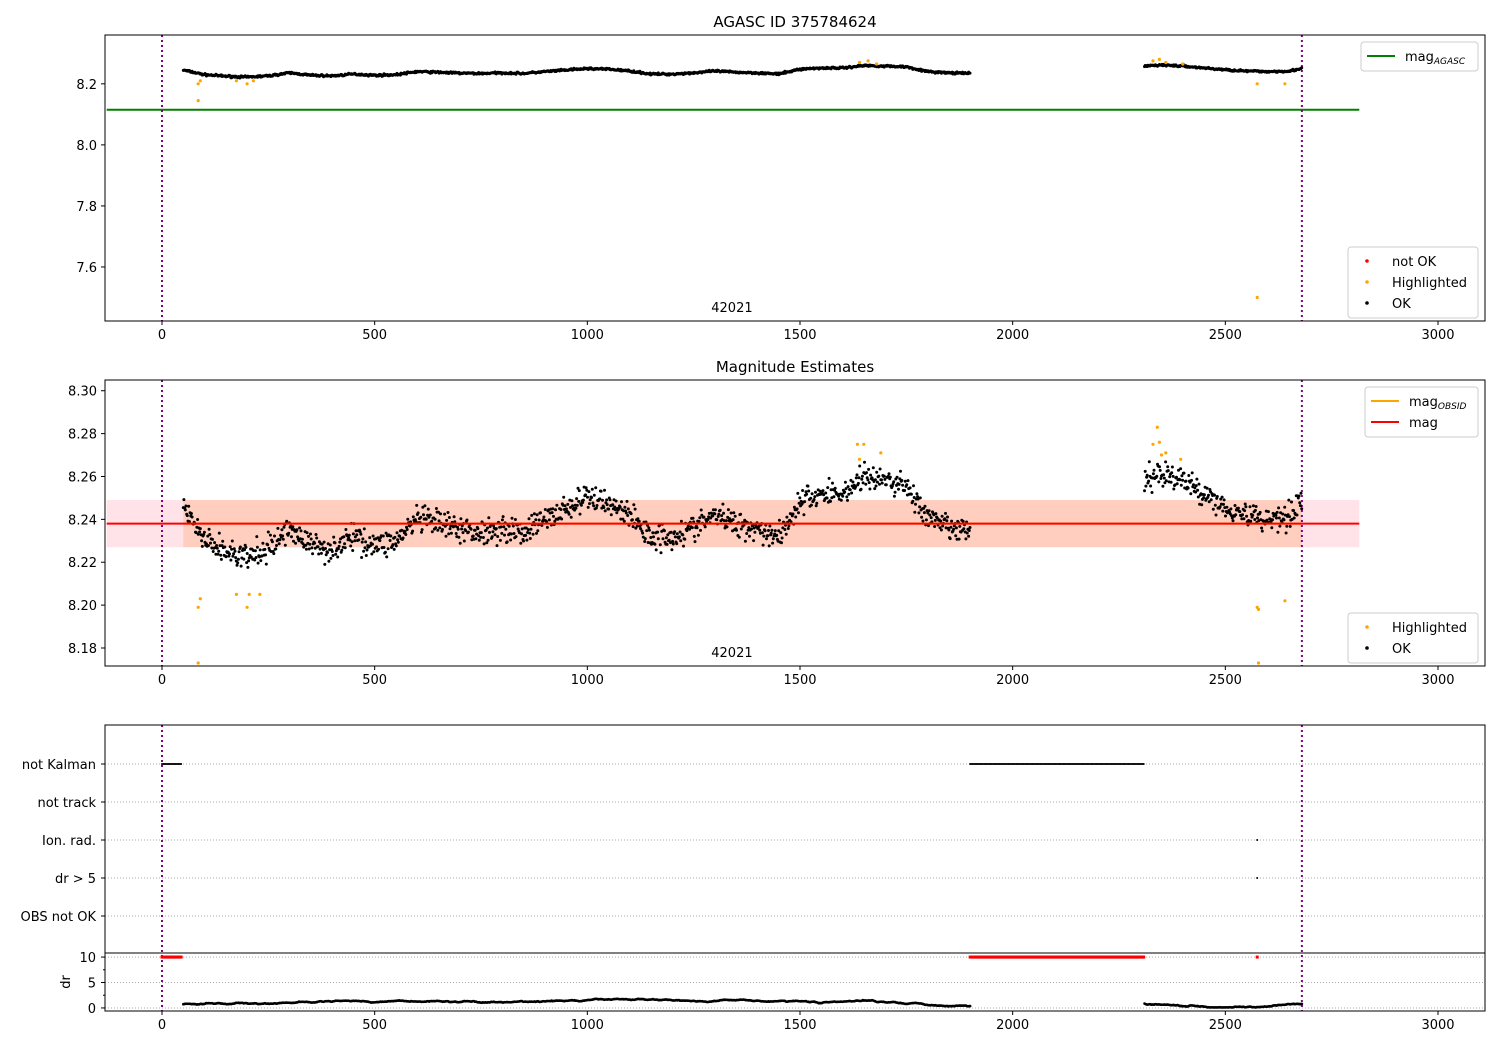  I want to click on dr-point, so click(1302, 1004).